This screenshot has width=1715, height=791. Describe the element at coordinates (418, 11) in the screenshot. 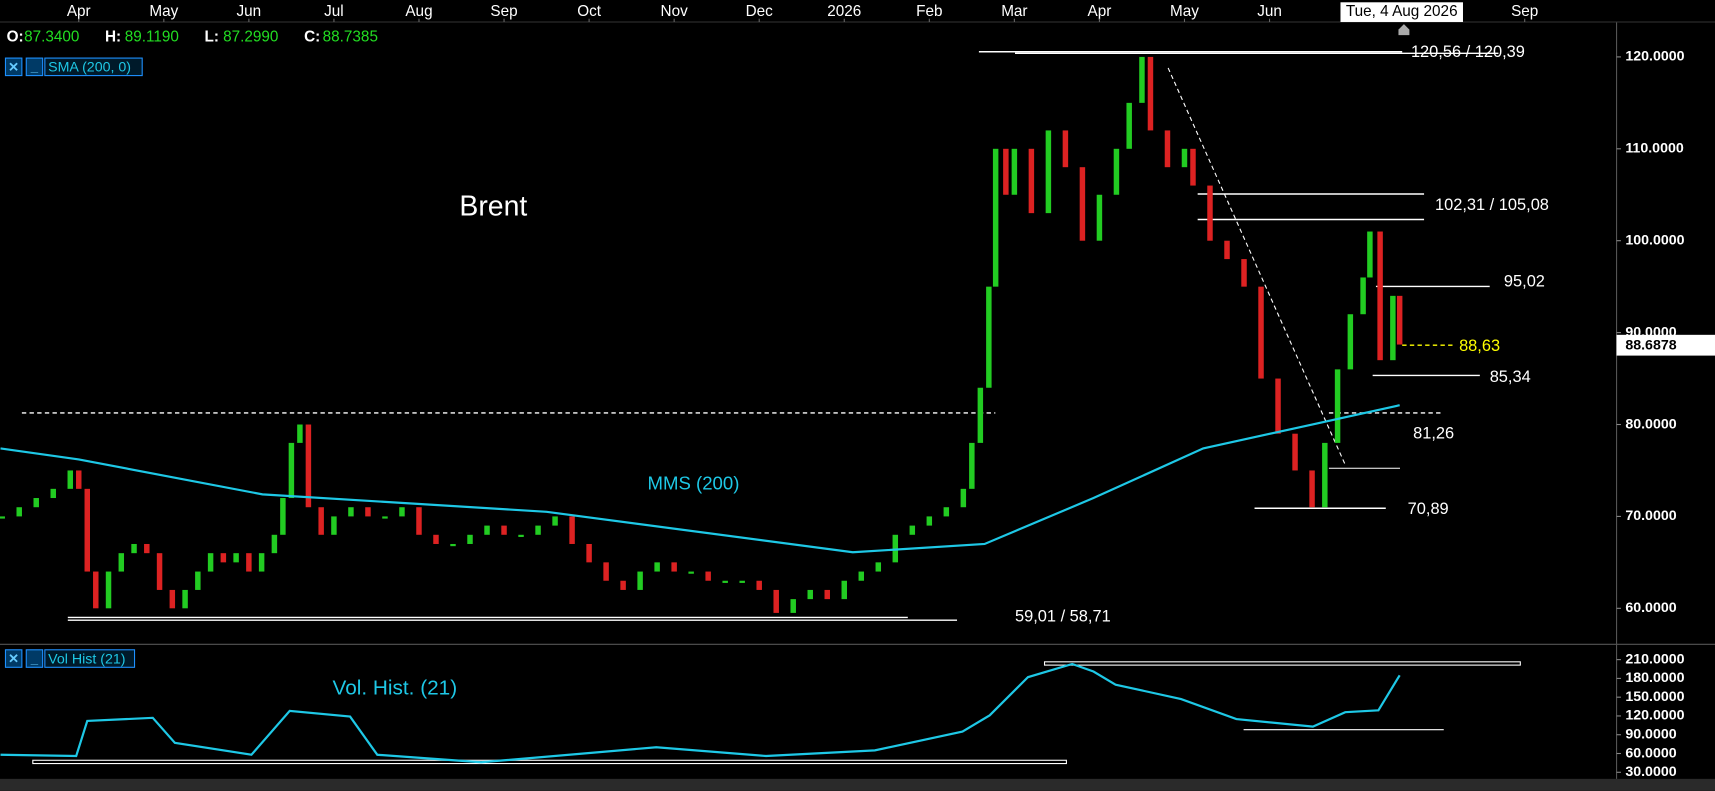

I see `x-tick-label: Aug` at that location.